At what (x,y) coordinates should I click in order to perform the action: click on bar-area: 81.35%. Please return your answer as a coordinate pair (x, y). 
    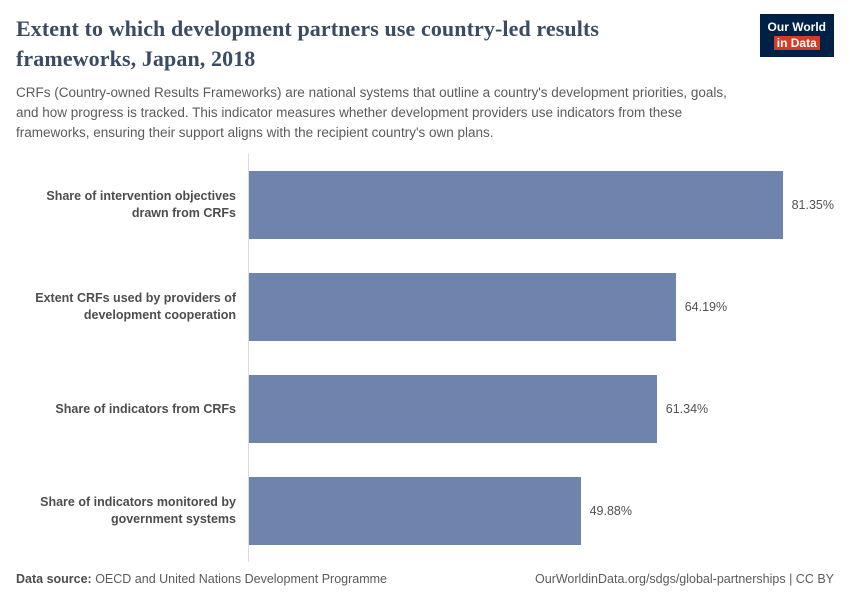
    Looking at the image, I should click on (541, 205).